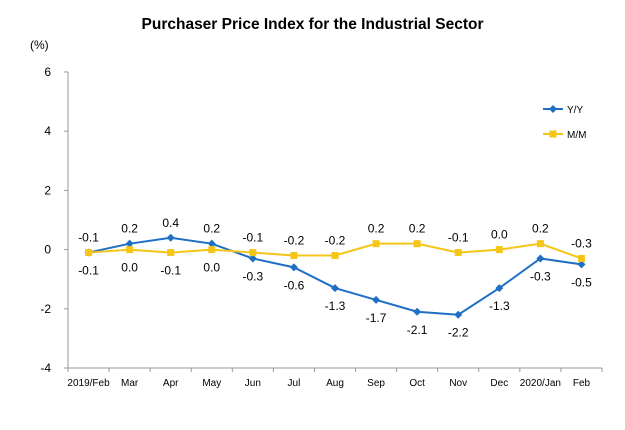 Image resolution: width=625 pixels, height=430 pixels. I want to click on x-tick-label: Mar, so click(130, 383).